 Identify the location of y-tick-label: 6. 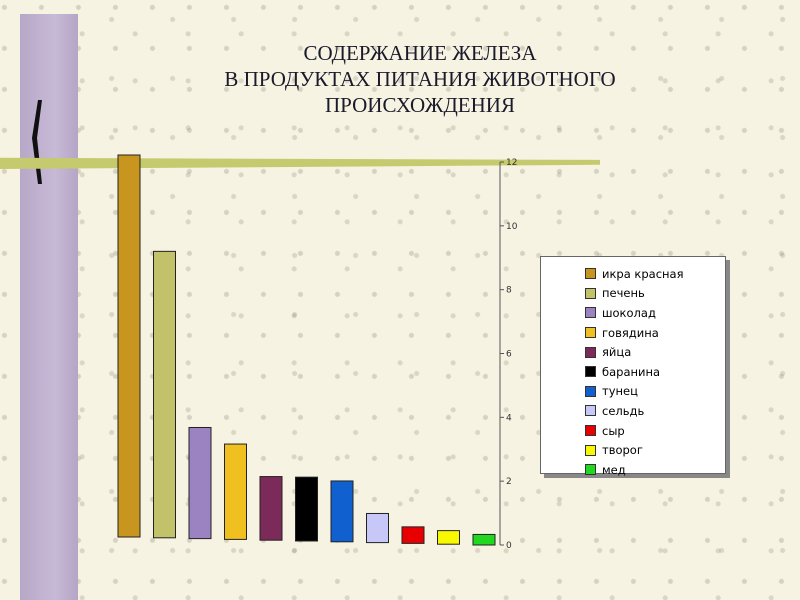
(509, 355).